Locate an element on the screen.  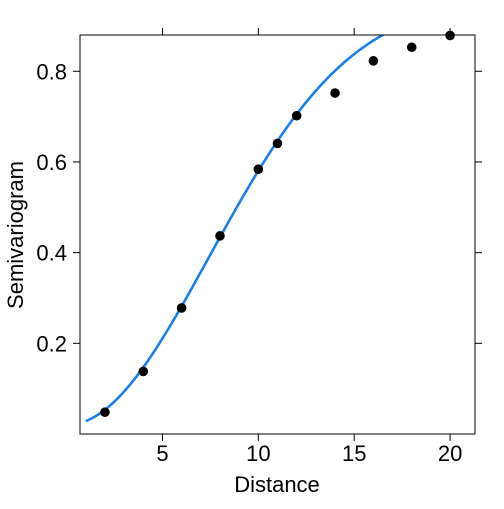
y-tick-label: 0.6 is located at coordinates (51, 162).